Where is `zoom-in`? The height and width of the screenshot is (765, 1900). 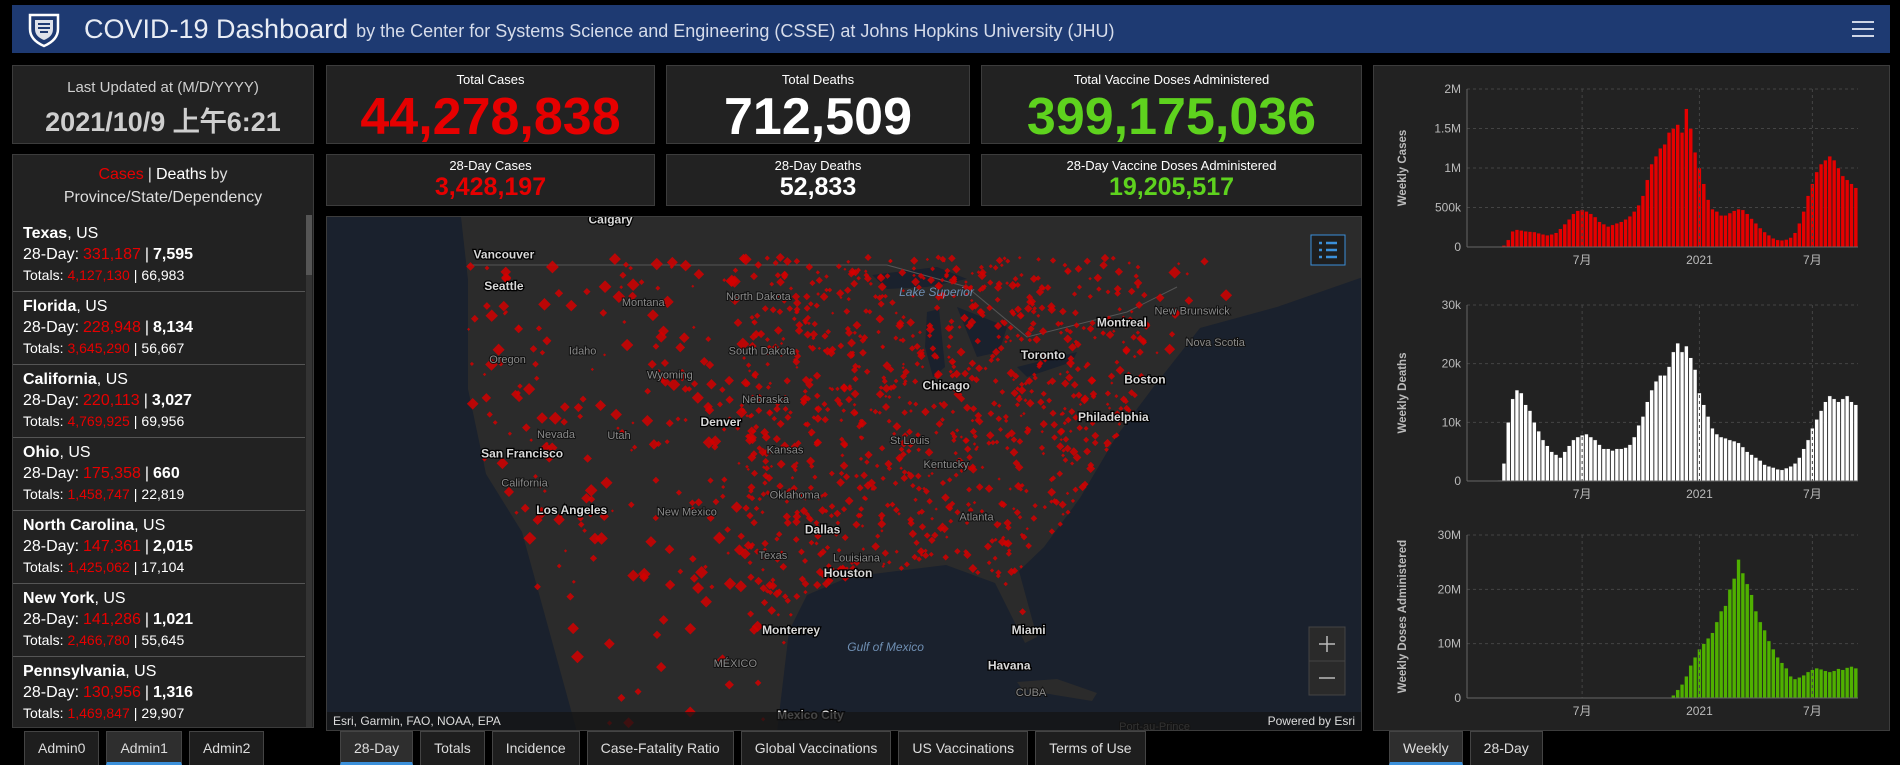
zoom-in is located at coordinates (1327, 644).